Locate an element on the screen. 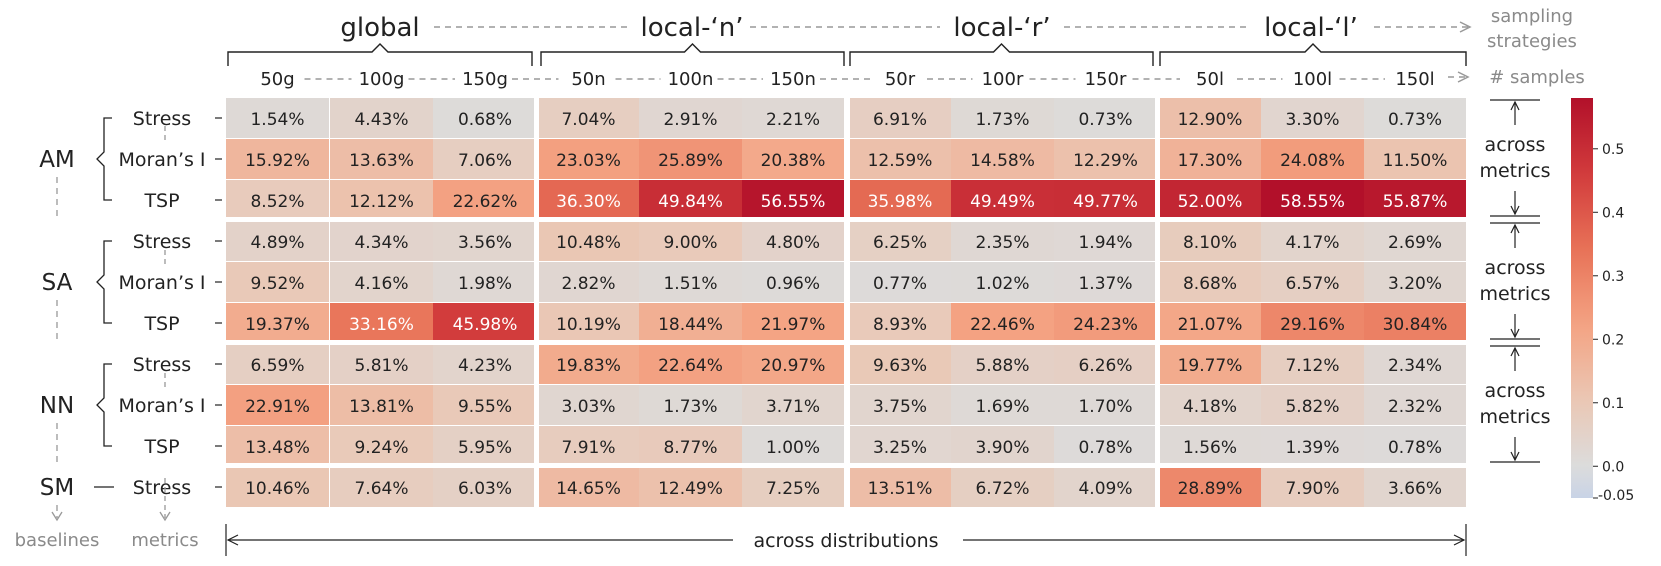  colorbar-tick-label: 0.1 is located at coordinates (1613, 404).